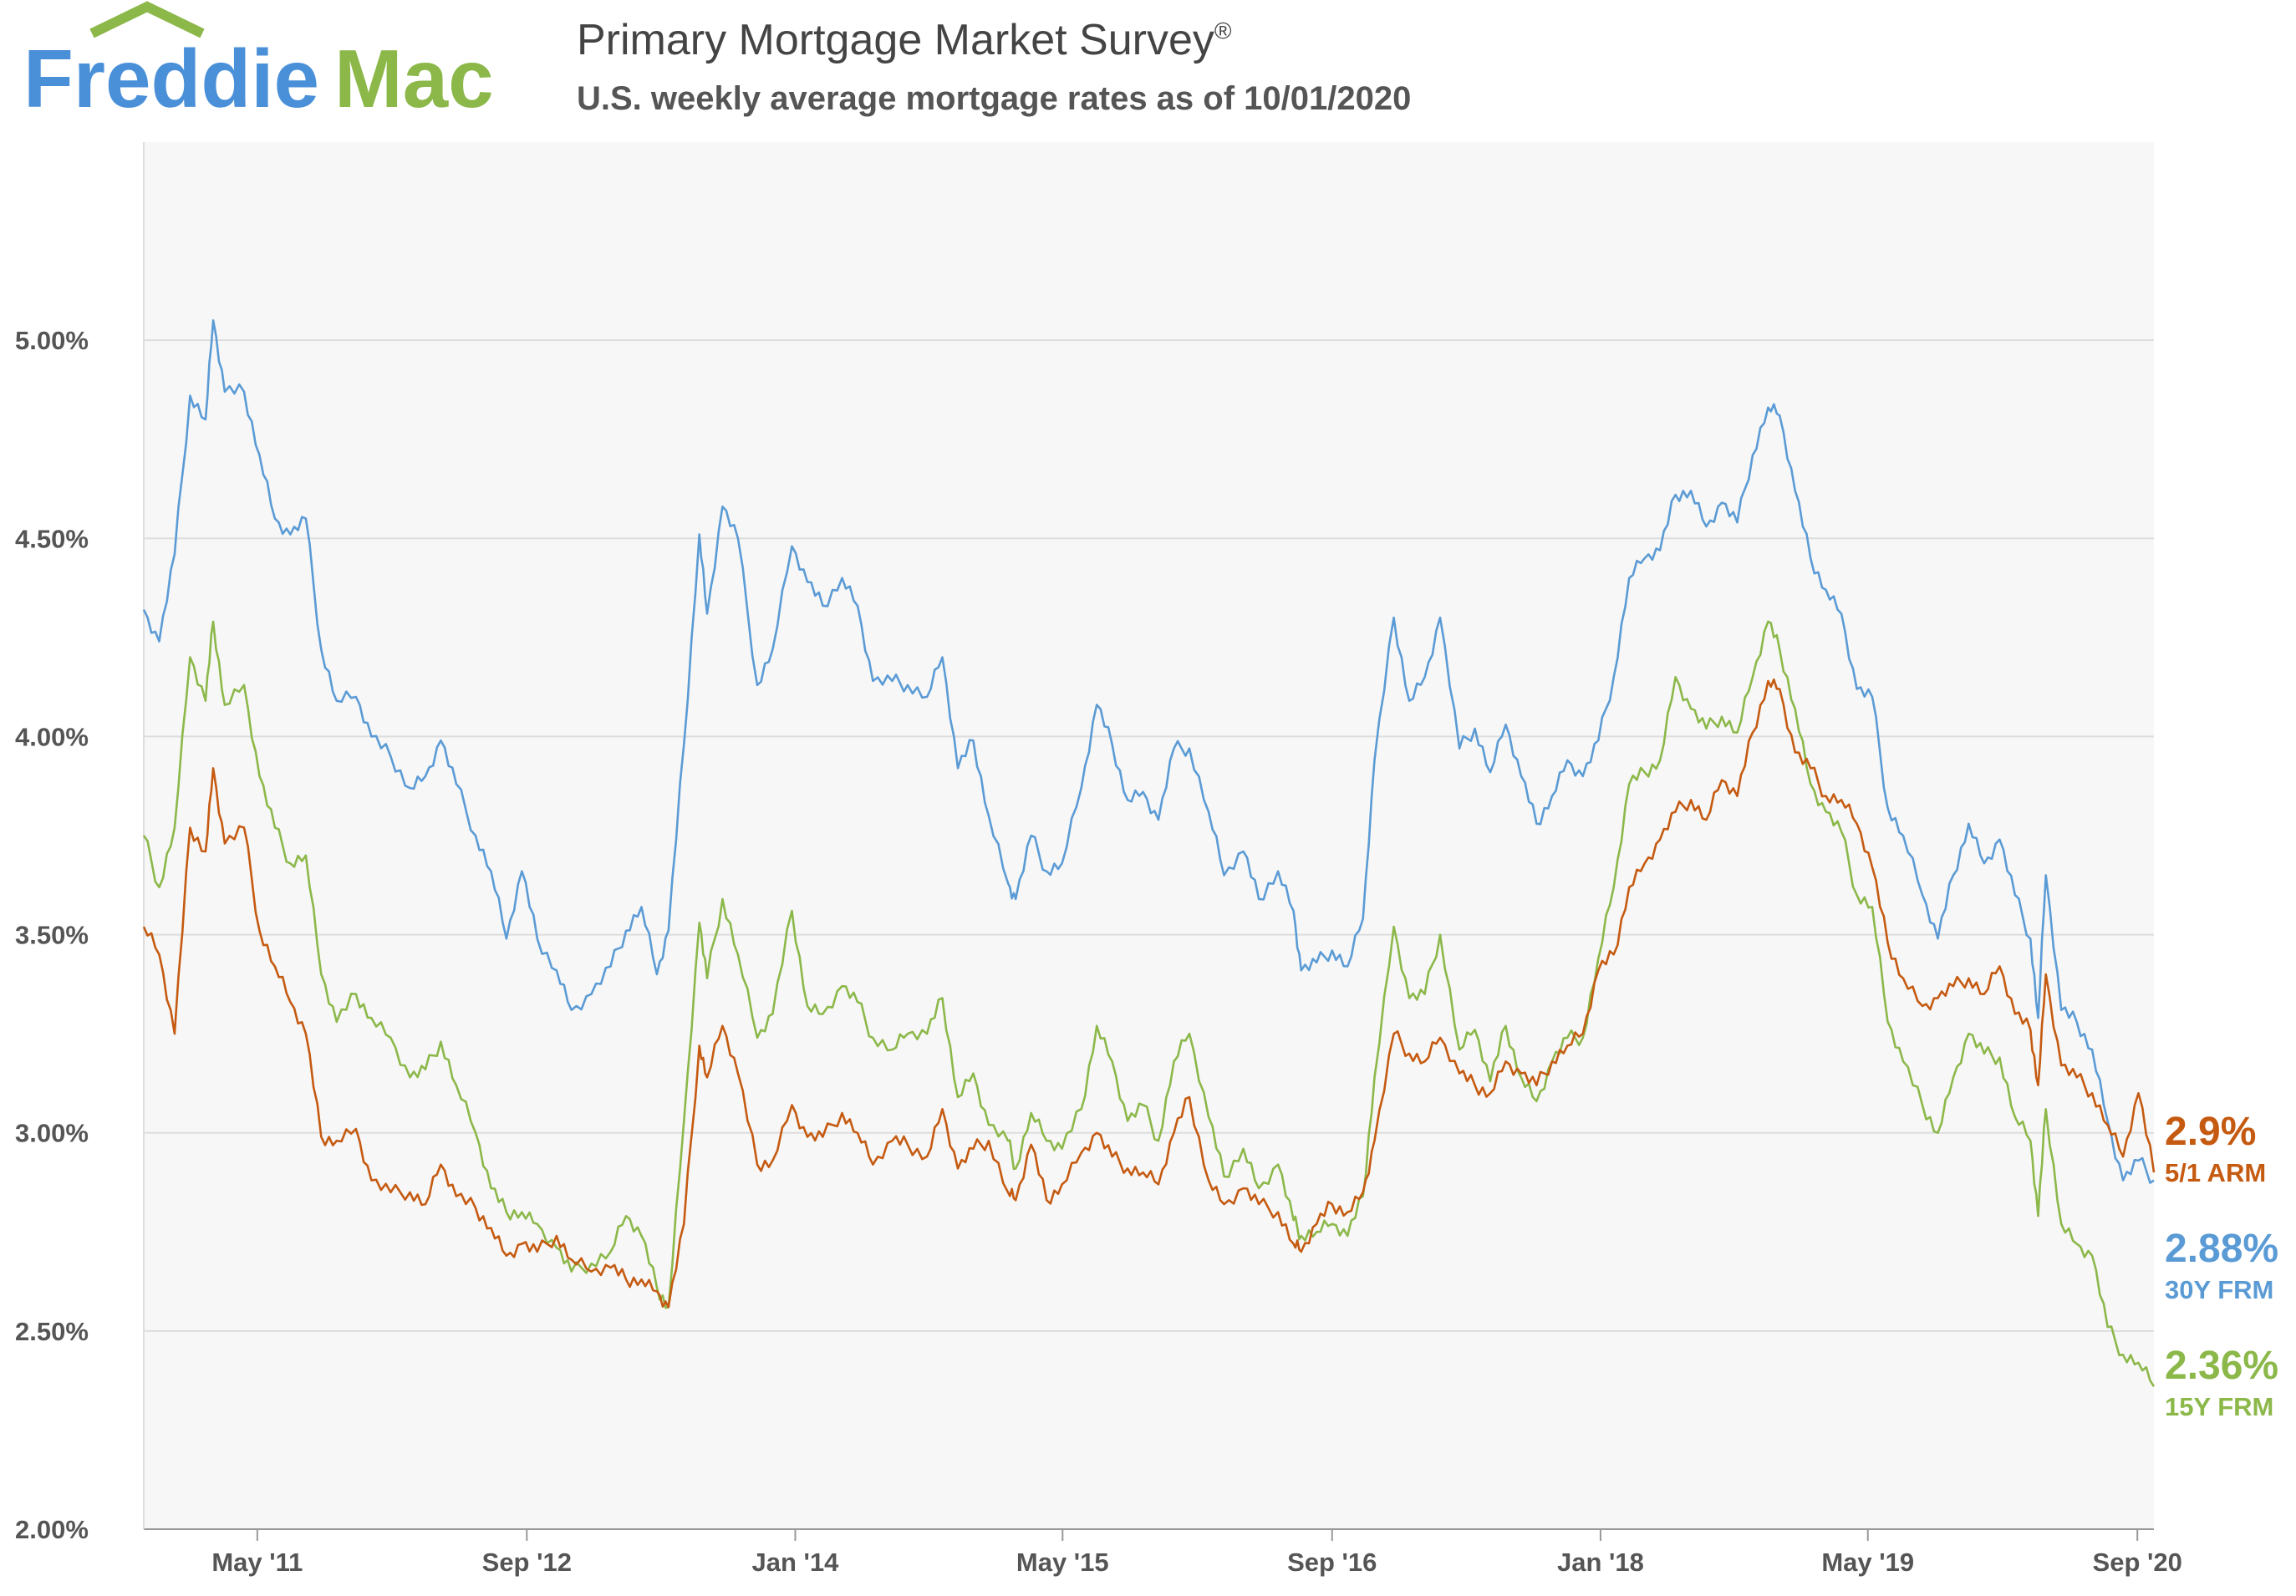 The height and width of the screenshot is (1596, 2296). I want to click on end-label-value: 2.36%, so click(2221, 1366).